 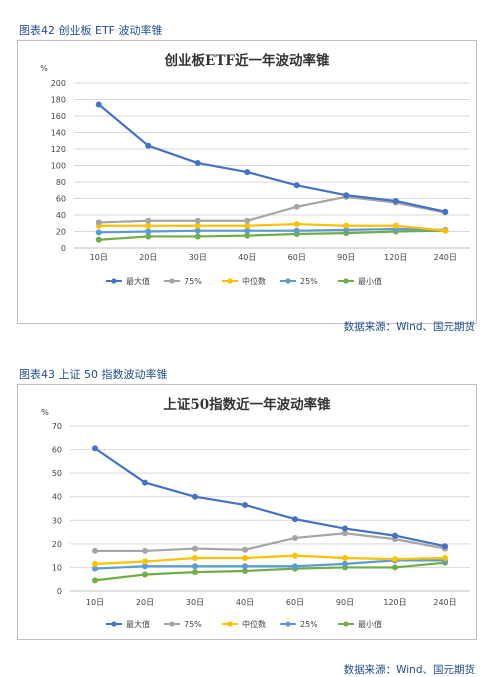 I want to click on y-tick-label: 30, so click(x=57, y=520).